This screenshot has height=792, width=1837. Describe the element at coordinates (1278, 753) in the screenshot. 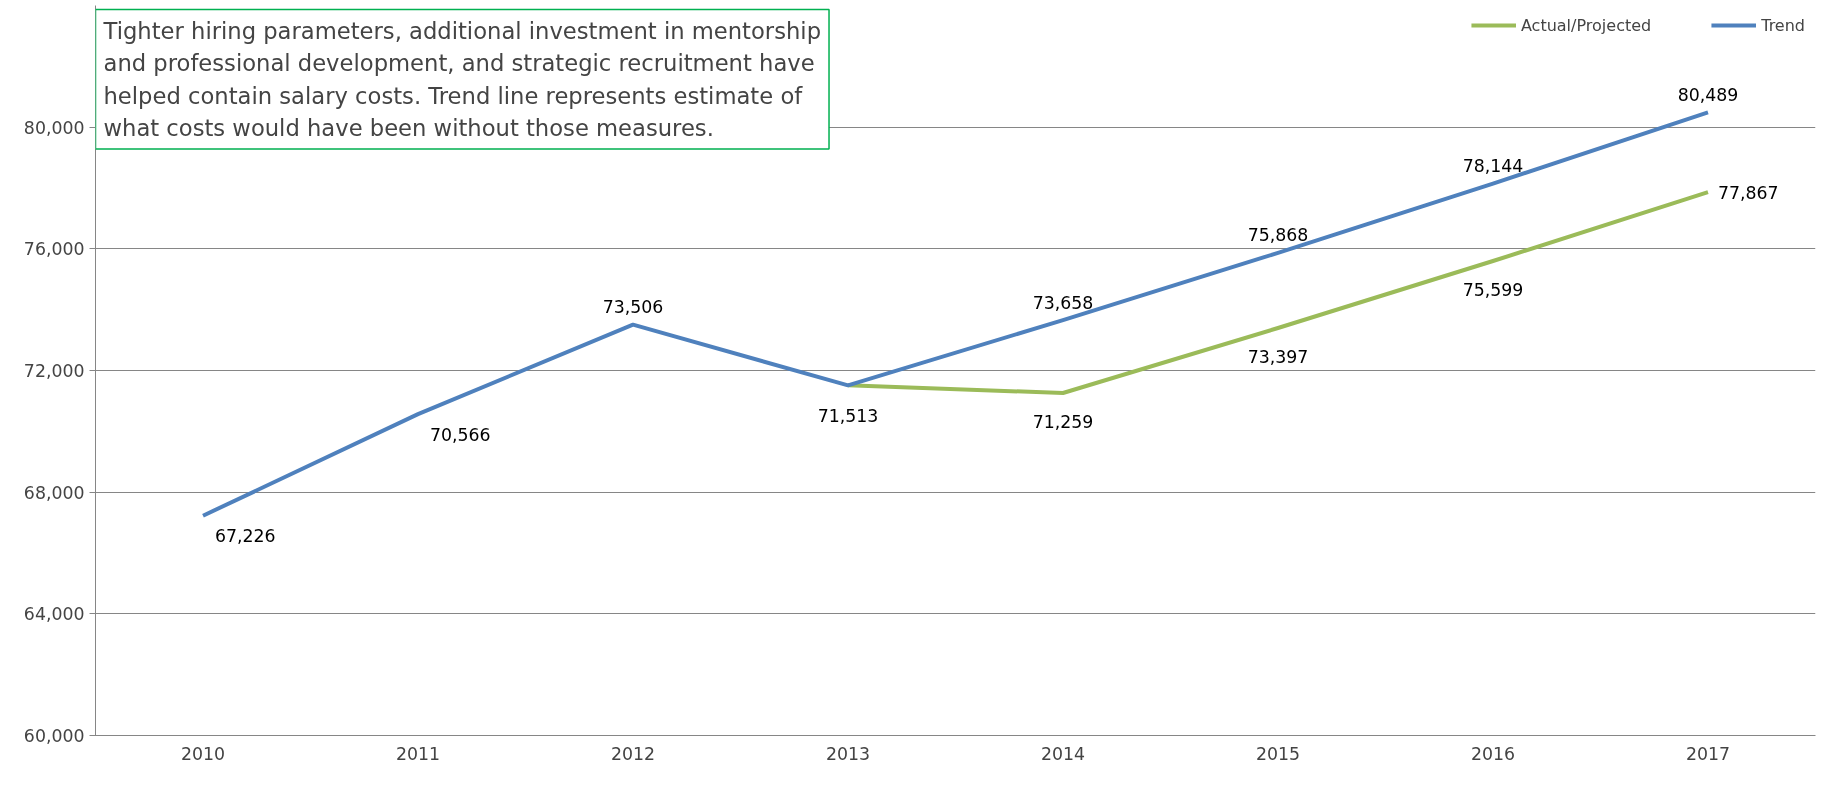

I see `x-tick-label: 2015` at that location.